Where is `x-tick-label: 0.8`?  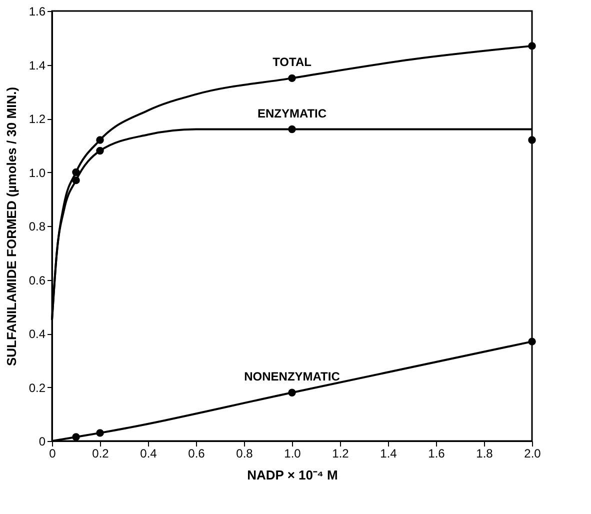 x-tick-label: 0.8 is located at coordinates (245, 453).